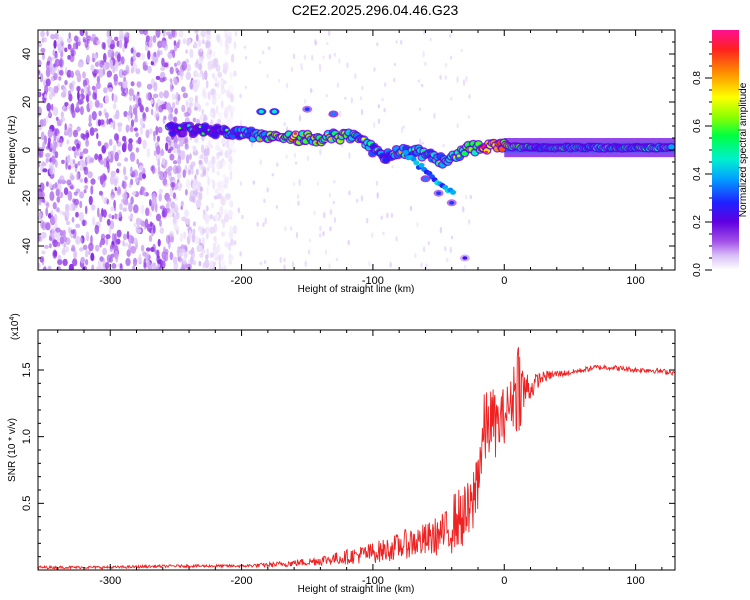 Image resolution: width=750 pixels, height=600 pixels. I want to click on colorbar-tick-label: 0.2, so click(697, 222).